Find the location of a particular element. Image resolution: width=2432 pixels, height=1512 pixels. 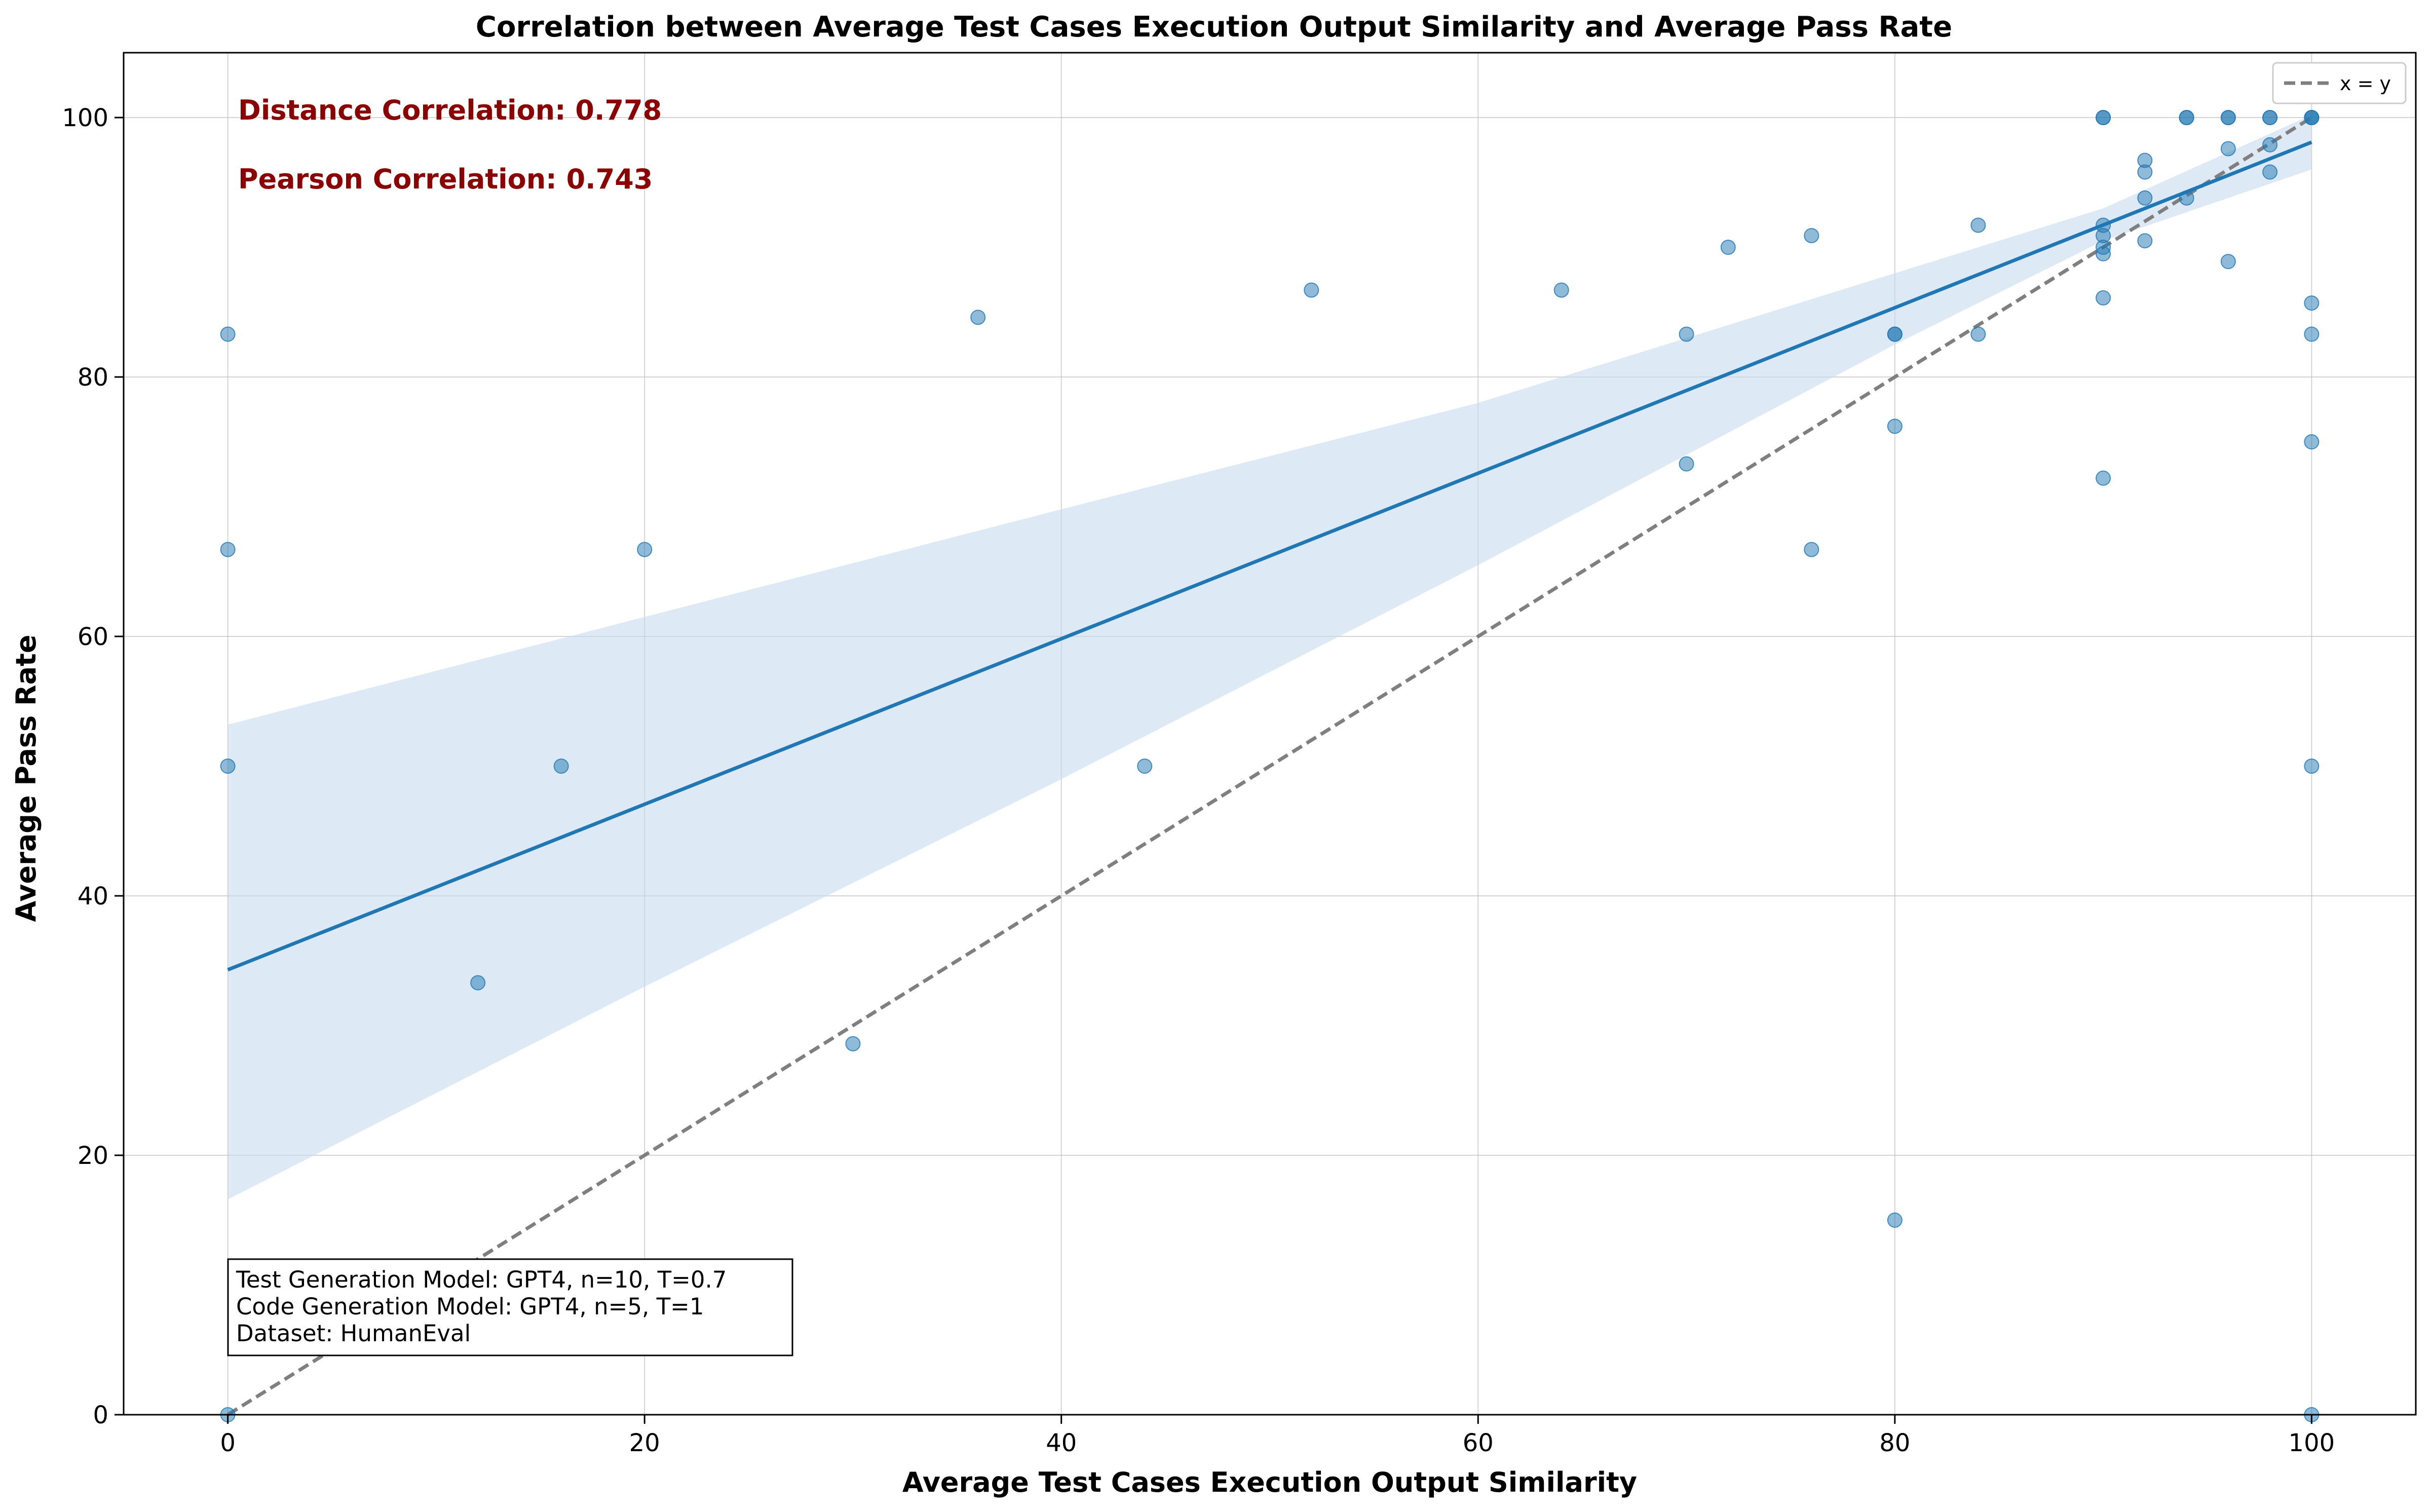

y-tick-label: 60 is located at coordinates (93, 637).